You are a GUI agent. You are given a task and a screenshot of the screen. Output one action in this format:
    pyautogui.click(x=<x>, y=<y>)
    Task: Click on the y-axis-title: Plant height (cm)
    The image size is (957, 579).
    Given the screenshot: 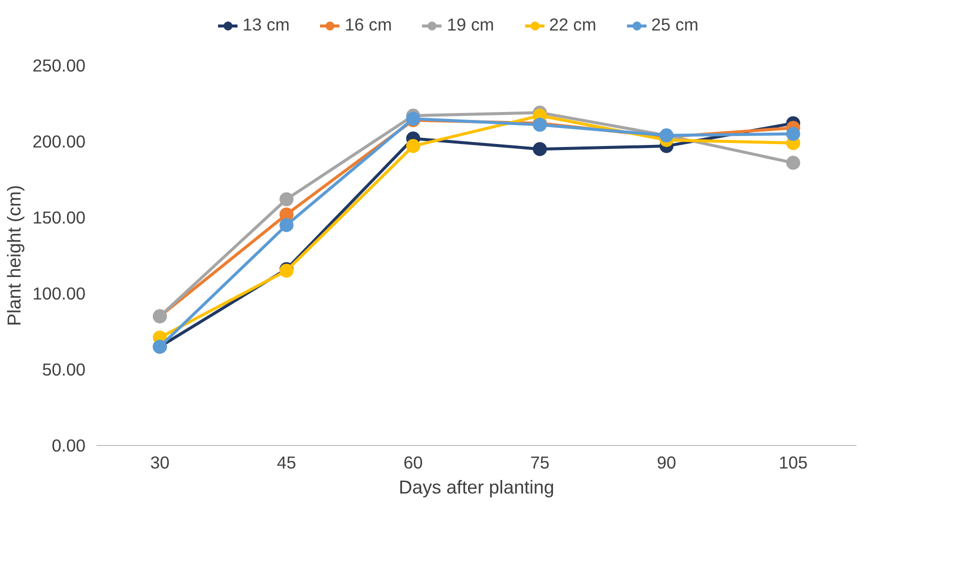 What is the action you would take?
    pyautogui.click(x=14, y=255)
    